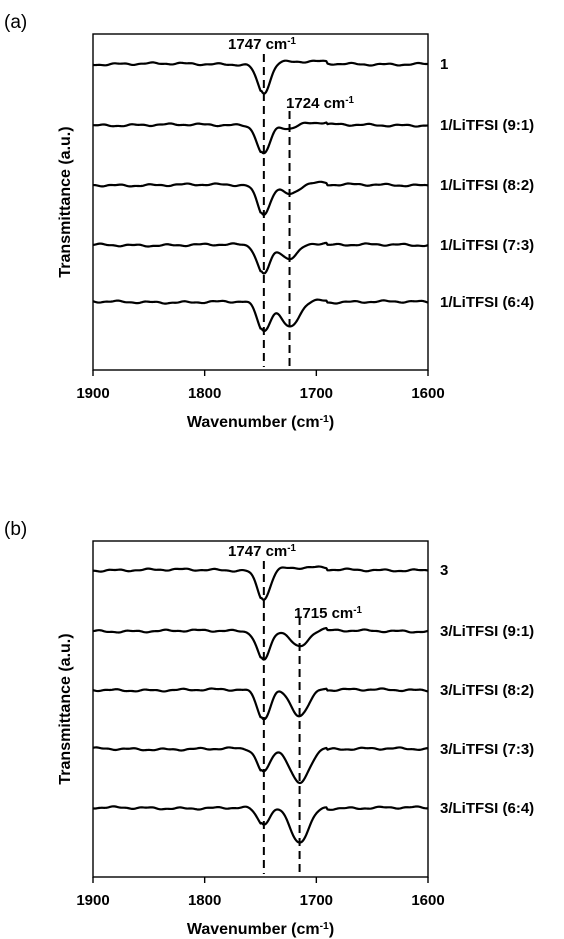  What do you see at coordinates (487, 185) in the screenshot?
I see `series-label: 1/LiTFSI (8:2)` at bounding box center [487, 185].